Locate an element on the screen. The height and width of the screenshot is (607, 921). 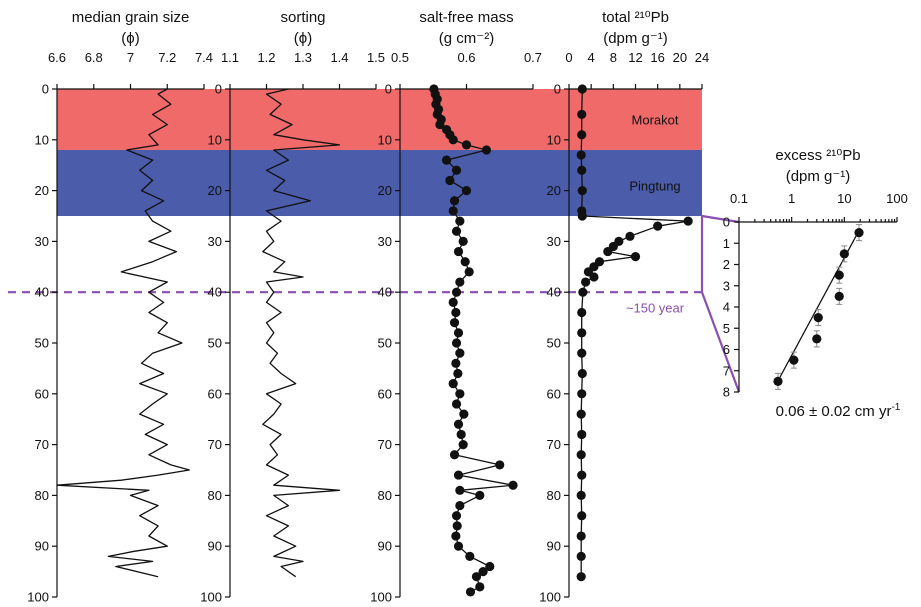
panel-unit: (g cm⁻²) is located at coordinates (466, 38).